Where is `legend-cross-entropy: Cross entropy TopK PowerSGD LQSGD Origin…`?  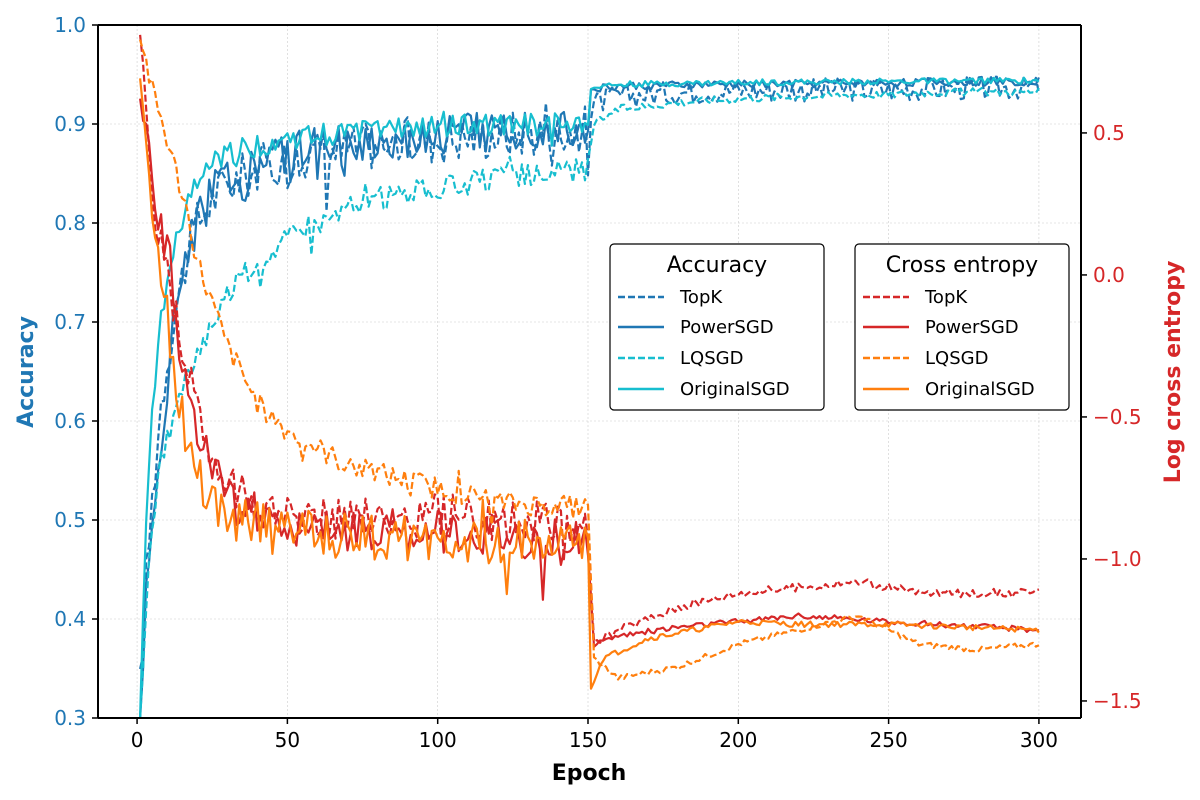
legend-cross-entropy: Cross entropy TopK PowerSGD LQSGD Origin… is located at coordinates (962, 327).